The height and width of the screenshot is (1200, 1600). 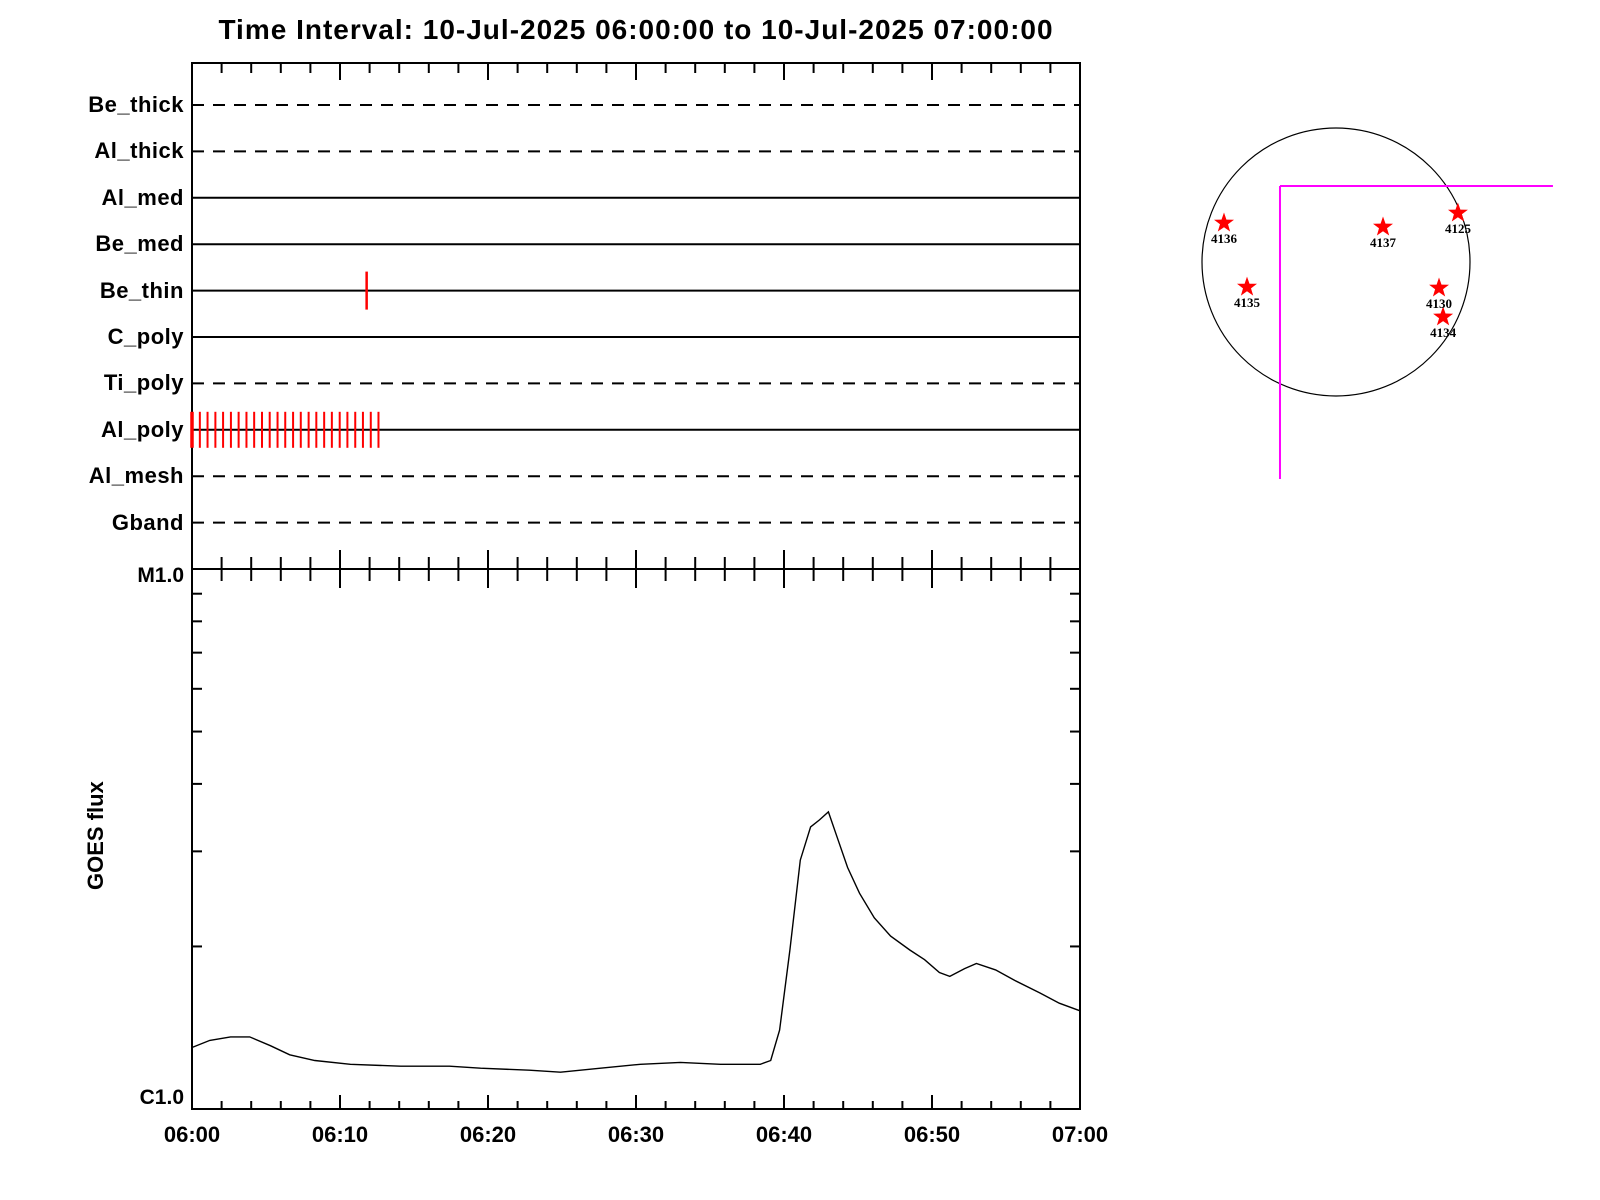 I want to click on active-region-label-4125: 4125, so click(x=1457, y=228).